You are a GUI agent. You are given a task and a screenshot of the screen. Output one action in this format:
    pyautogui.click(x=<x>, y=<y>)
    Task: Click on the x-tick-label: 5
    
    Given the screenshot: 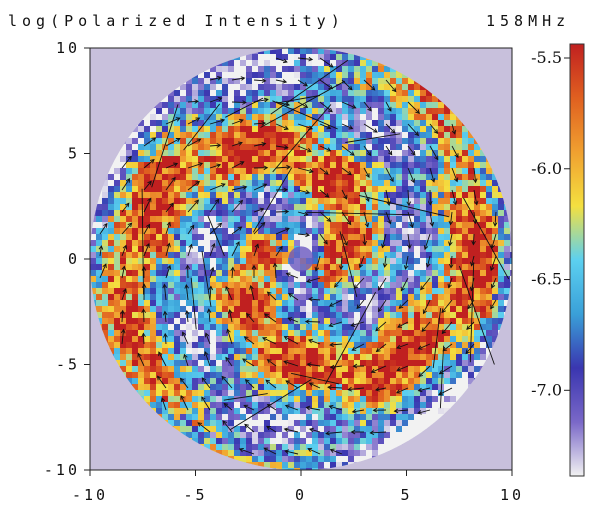 What is the action you would take?
    pyautogui.click(x=406, y=495)
    